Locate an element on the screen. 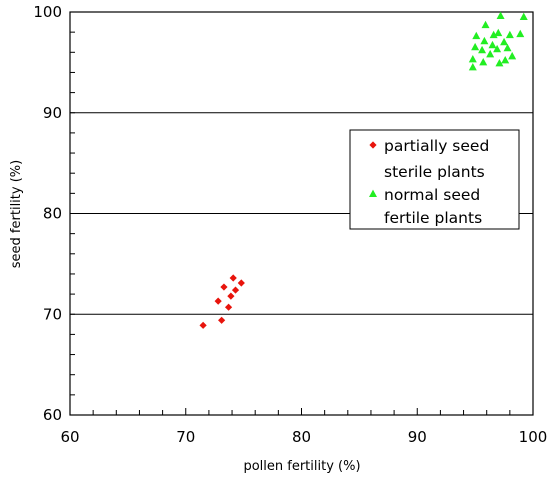 The image size is (550, 477). legend-diamond-marker is located at coordinates (373, 145).